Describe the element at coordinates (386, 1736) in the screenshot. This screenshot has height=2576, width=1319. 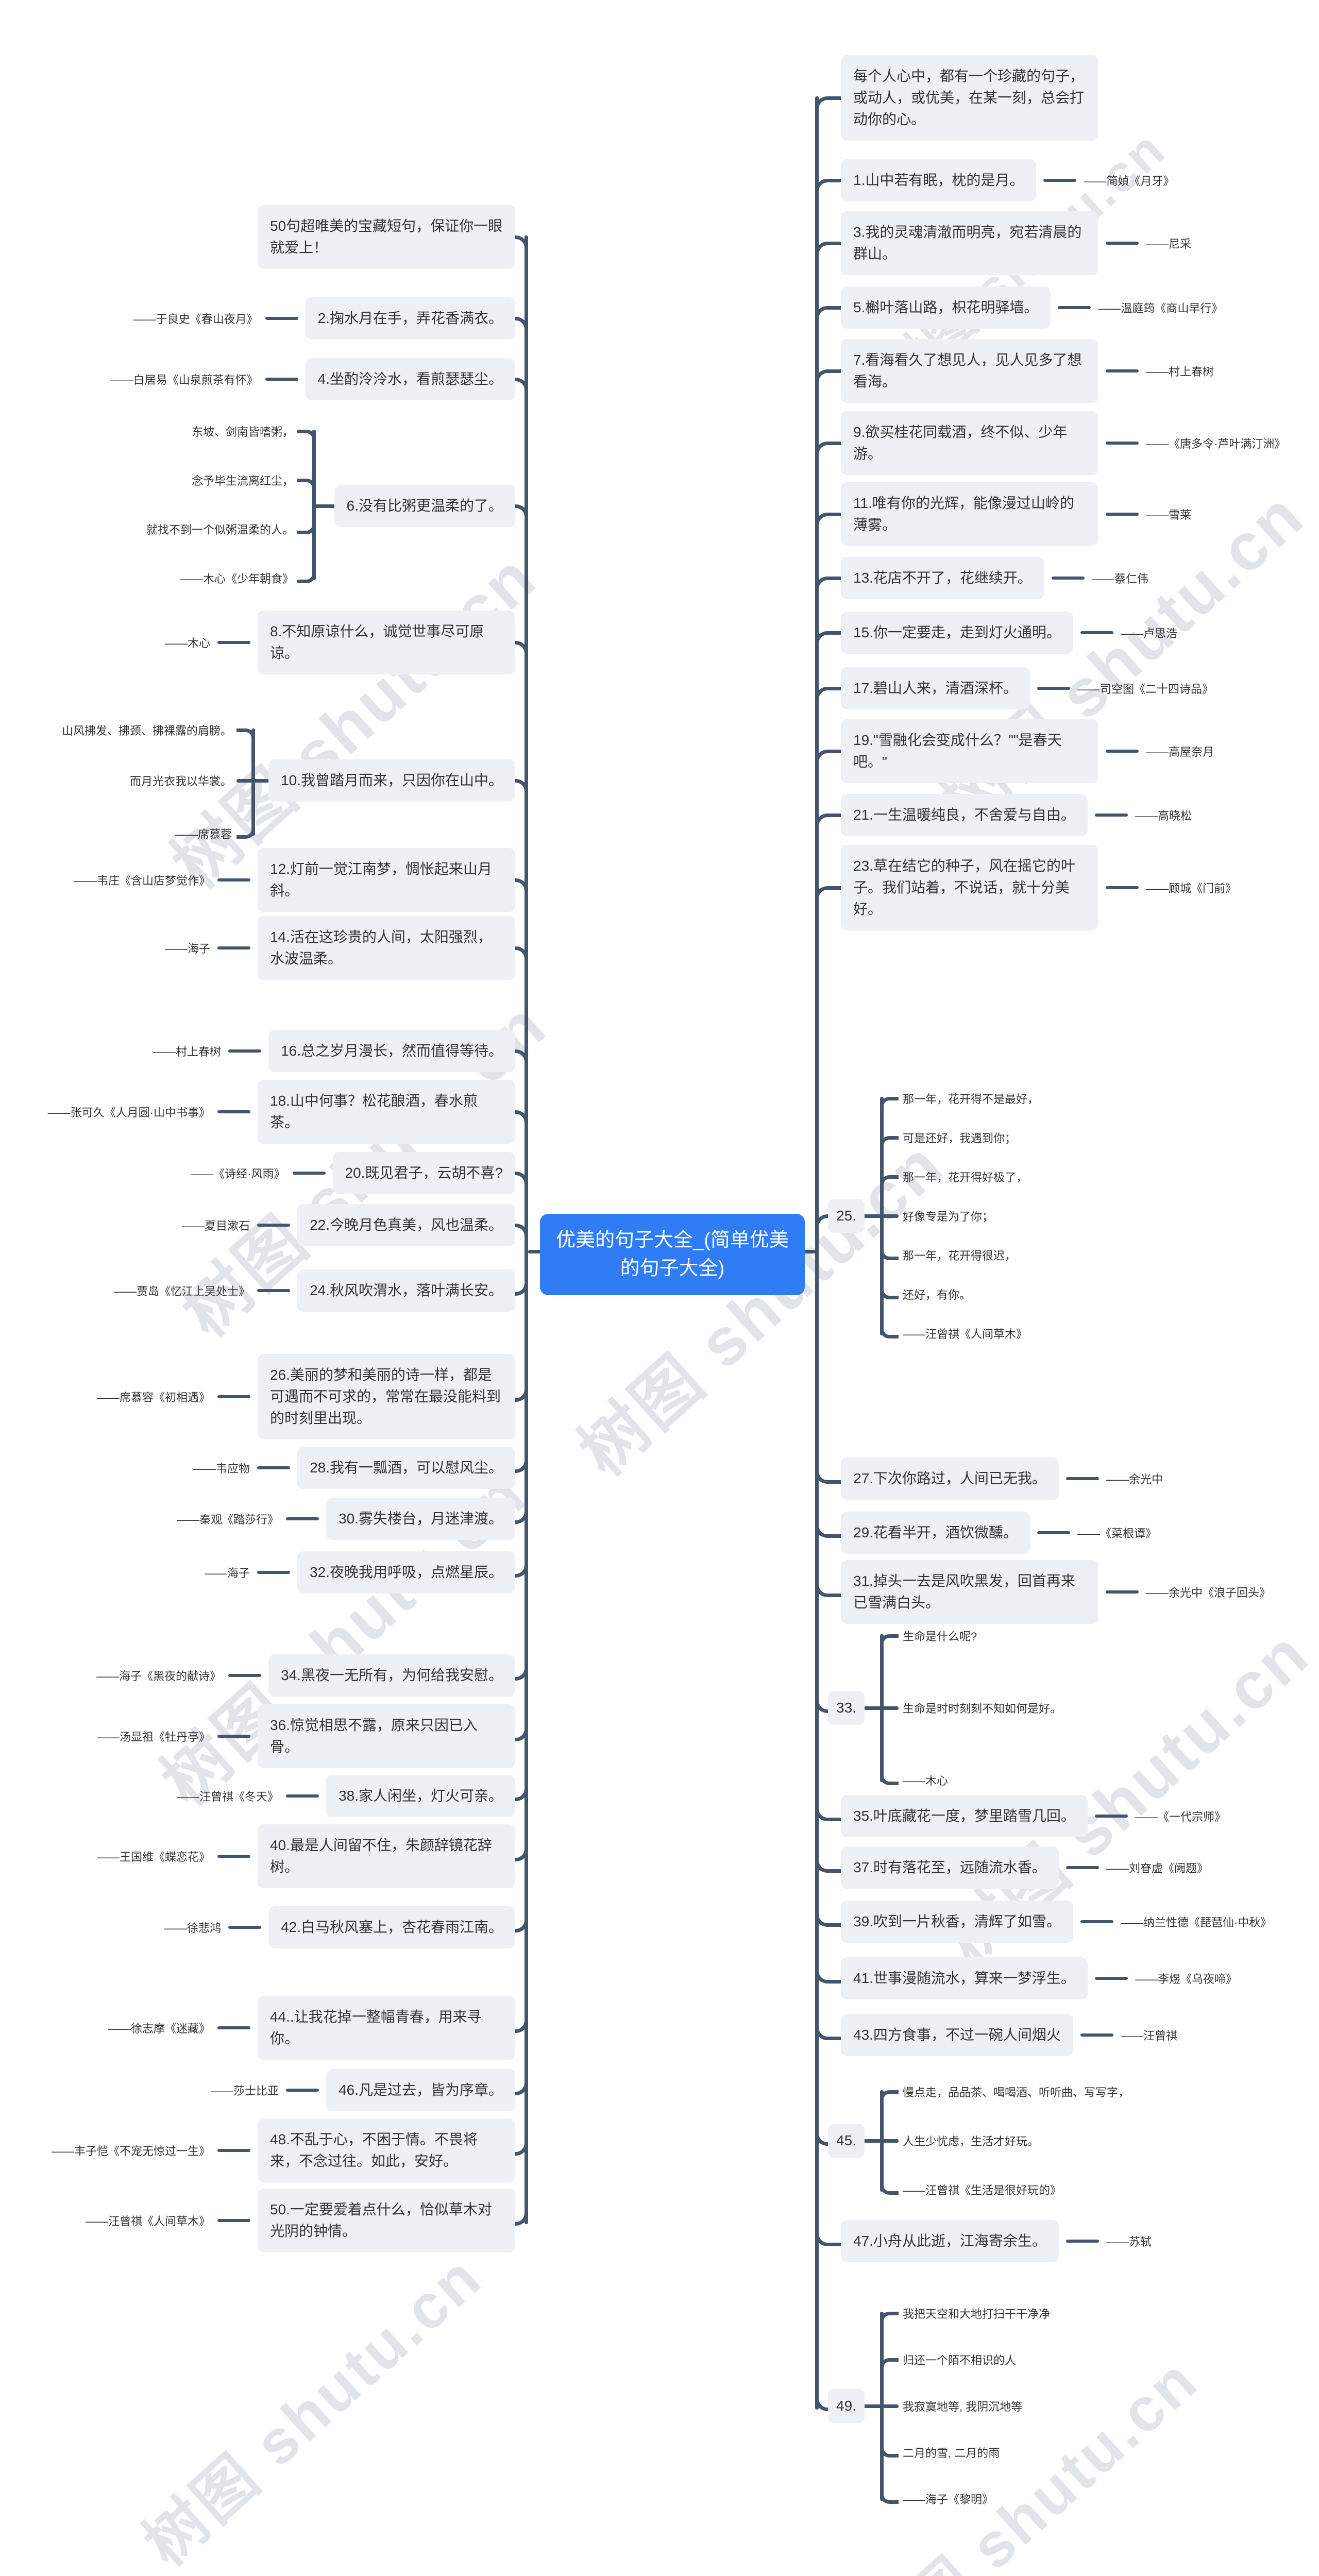
I see `quote-node-36: 36.惊觉相思不露，原来只因已入骨。` at that location.